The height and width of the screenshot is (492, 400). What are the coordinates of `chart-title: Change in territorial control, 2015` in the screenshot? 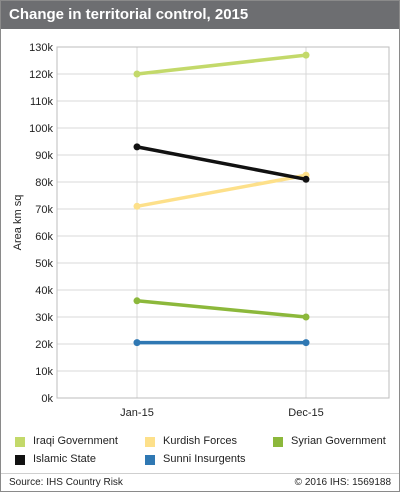 It's located at (129, 14).